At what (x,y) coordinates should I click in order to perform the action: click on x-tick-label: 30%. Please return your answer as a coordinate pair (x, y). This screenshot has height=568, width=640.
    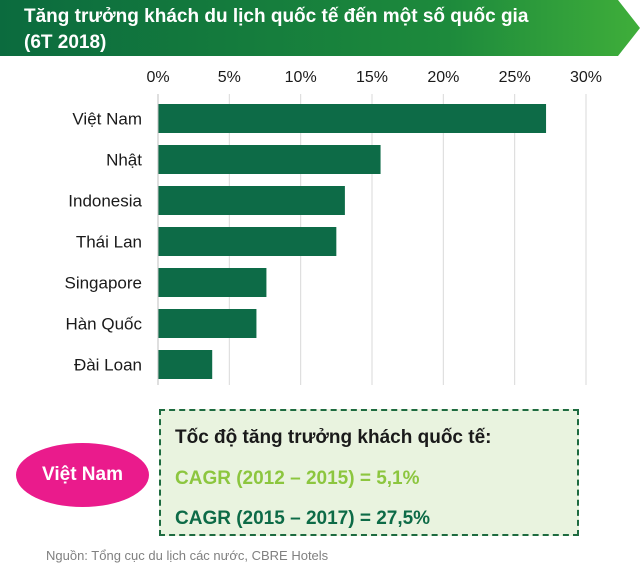
    Looking at the image, I should click on (586, 77).